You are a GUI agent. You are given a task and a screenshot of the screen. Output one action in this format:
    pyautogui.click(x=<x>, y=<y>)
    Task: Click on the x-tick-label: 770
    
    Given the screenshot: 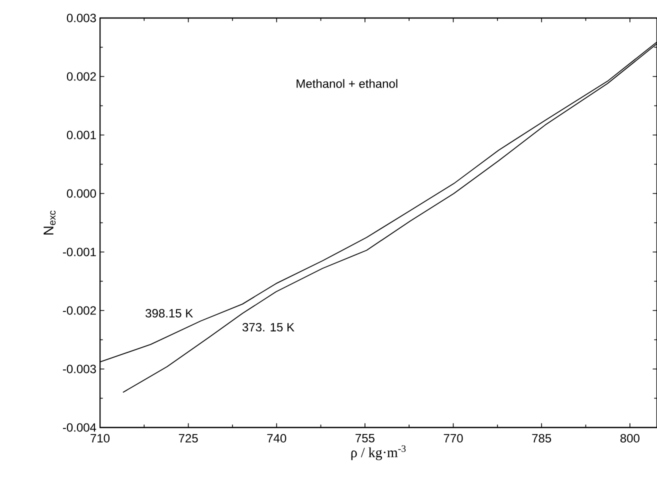 What is the action you would take?
    pyautogui.click(x=453, y=438)
    